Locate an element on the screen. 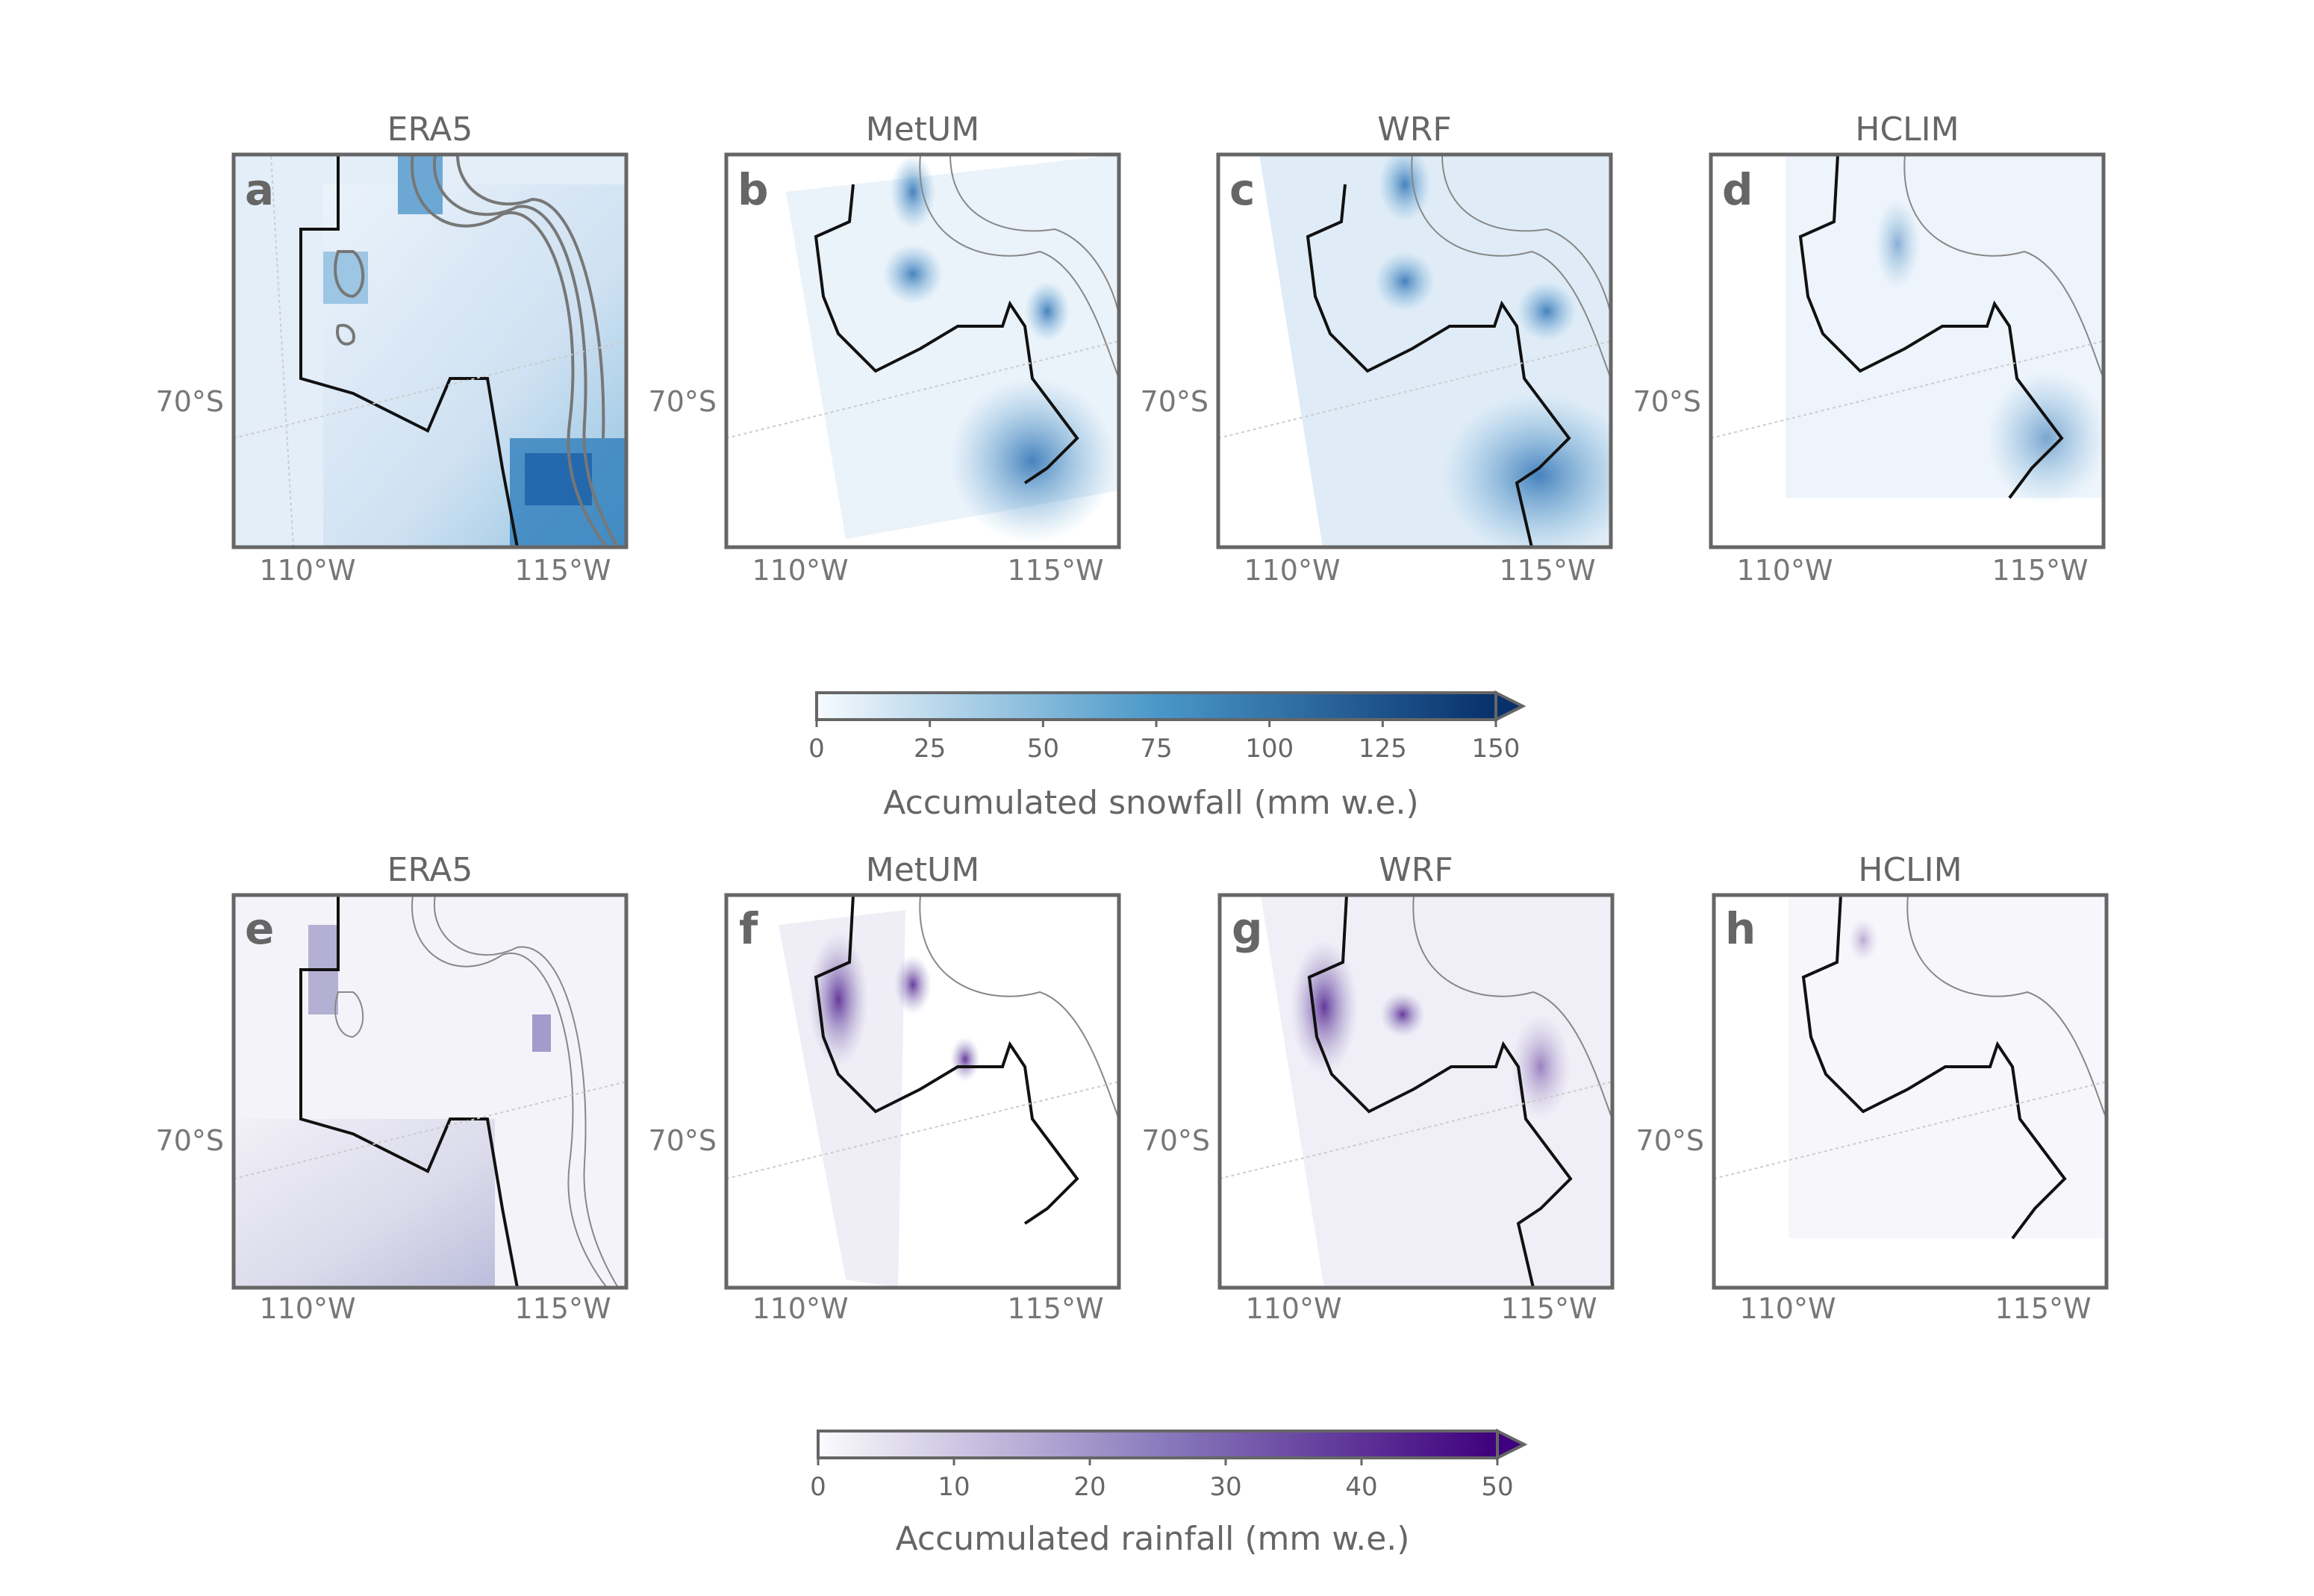 The height and width of the screenshot is (1596, 2314). colorbar-ticks: 0 10 20 30 40 50 is located at coordinates (1162, 1480).